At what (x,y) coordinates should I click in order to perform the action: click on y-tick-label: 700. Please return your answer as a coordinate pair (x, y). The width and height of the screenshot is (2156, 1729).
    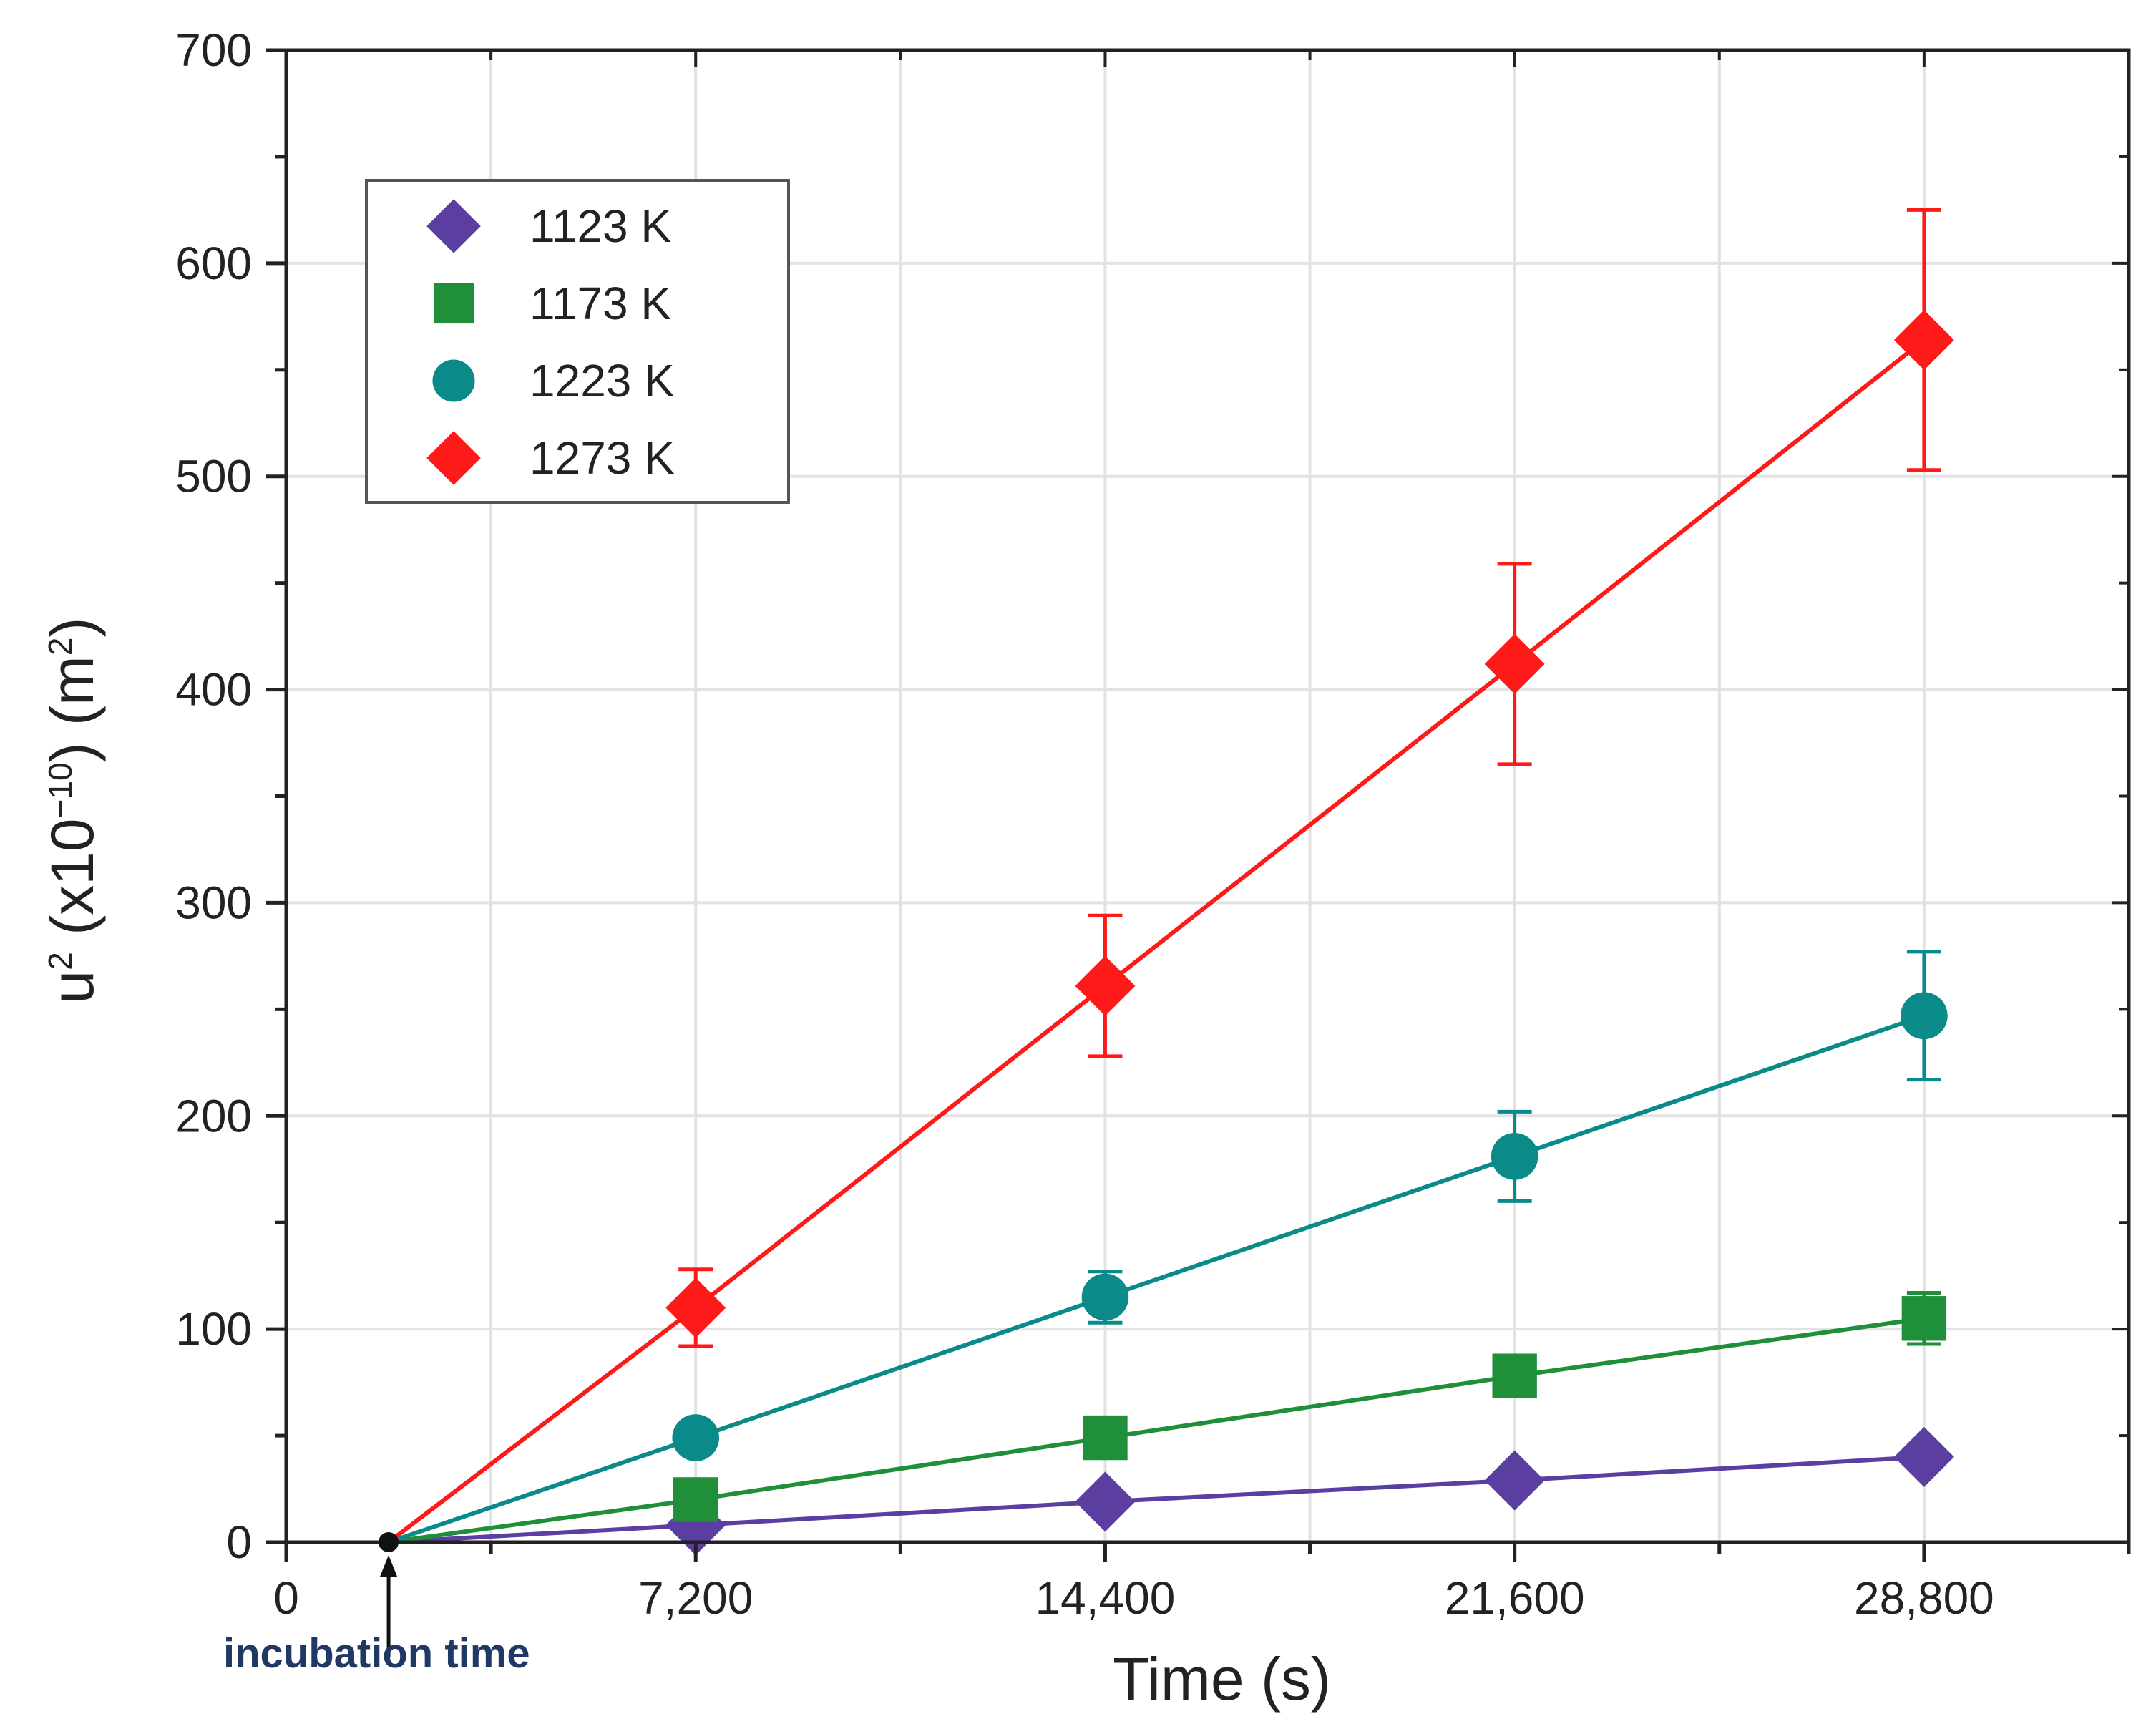
    Looking at the image, I should click on (214, 50).